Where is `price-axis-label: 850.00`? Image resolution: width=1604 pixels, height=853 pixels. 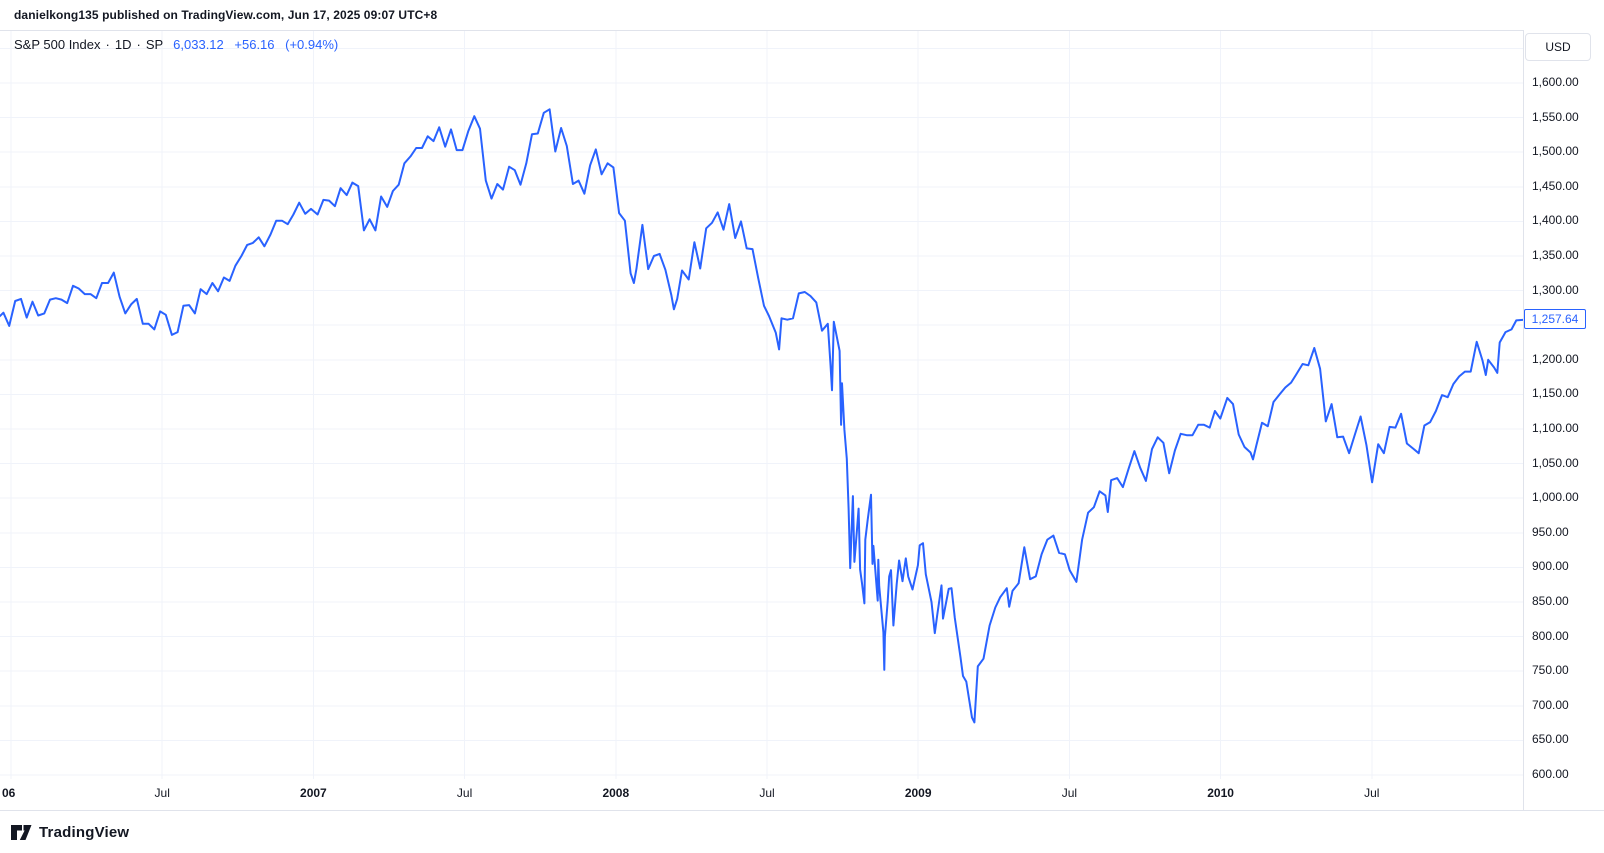
price-axis-label: 850.00 is located at coordinates (1550, 601).